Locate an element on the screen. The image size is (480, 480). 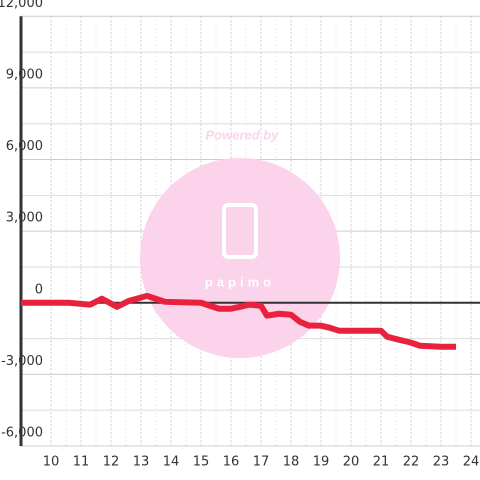
y-tick-label: 6,000 is located at coordinates (24, 146).